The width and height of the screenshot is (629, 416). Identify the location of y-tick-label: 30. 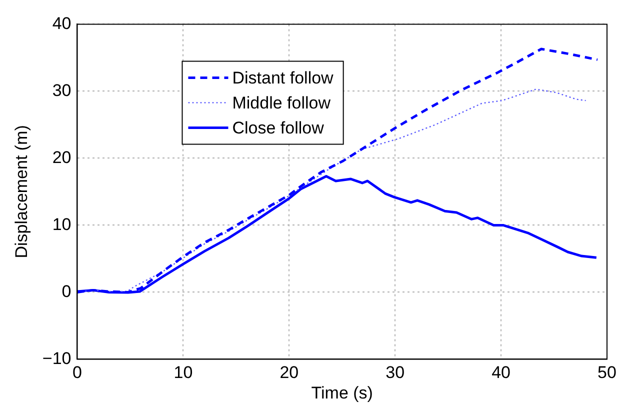
(62, 90).